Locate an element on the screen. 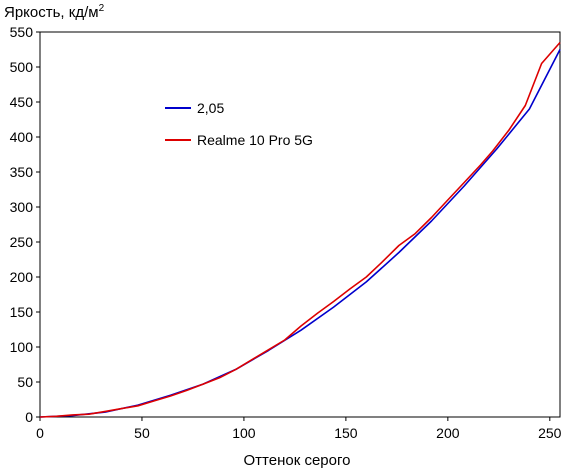 The image size is (563, 470). y-tick-label: 100 is located at coordinates (22, 347).